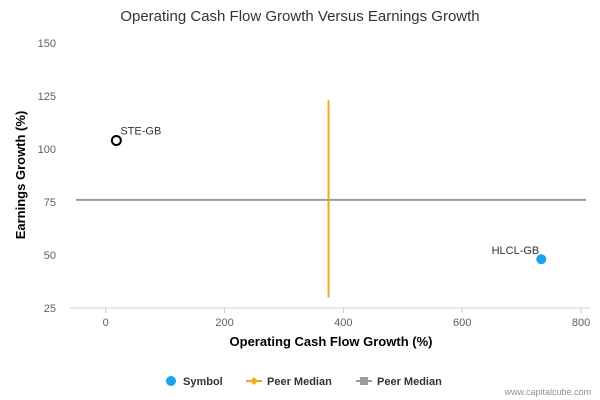  What do you see at coordinates (47, 150) in the screenshot?
I see `y-tick-label: 100` at bounding box center [47, 150].